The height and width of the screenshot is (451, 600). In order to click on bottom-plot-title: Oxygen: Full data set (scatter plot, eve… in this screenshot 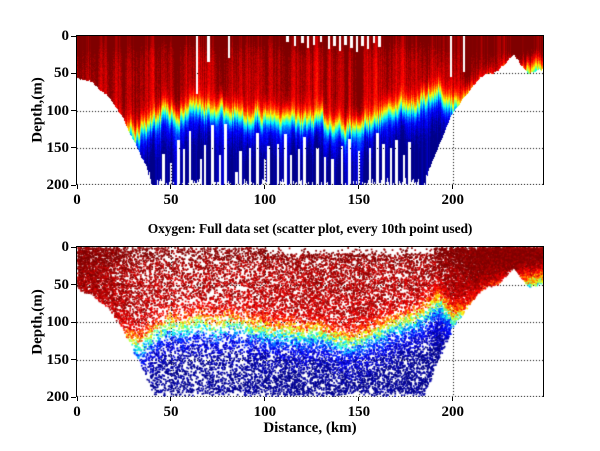, I will do `click(310, 228)`.